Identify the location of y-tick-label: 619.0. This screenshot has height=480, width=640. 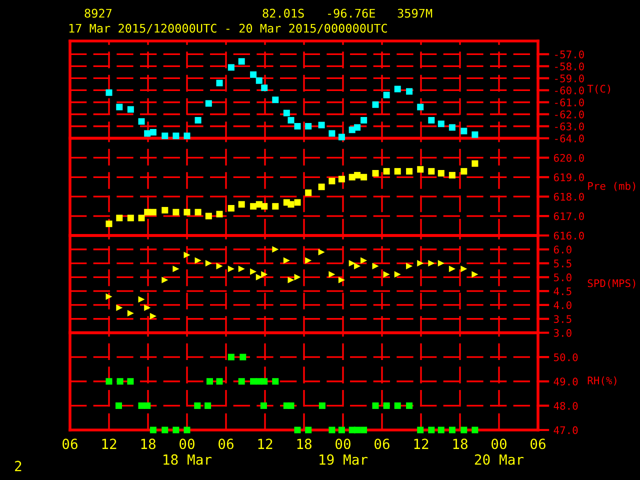
(569, 177).